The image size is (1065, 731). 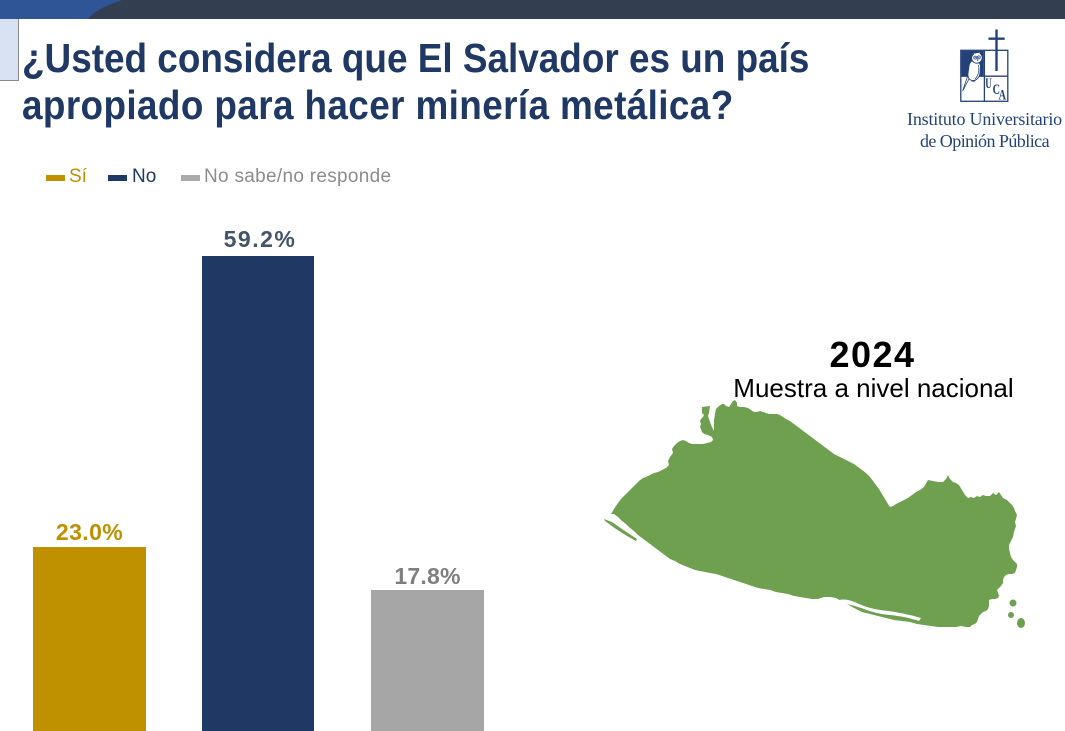 What do you see at coordinates (988, 84) in the screenshot?
I see `svg-text: U` at bounding box center [988, 84].